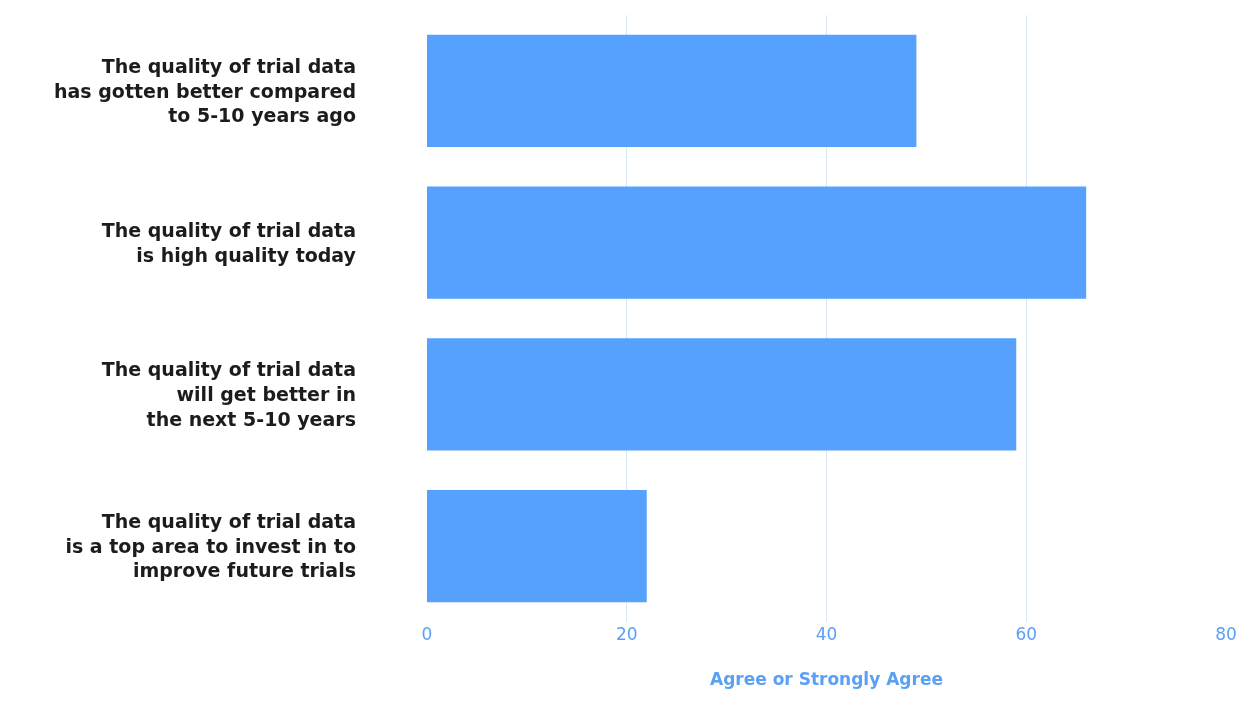 This screenshot has width=1249, height=702. I want to click on x-axis-title: Agree or Strongly Agree, so click(826, 679).